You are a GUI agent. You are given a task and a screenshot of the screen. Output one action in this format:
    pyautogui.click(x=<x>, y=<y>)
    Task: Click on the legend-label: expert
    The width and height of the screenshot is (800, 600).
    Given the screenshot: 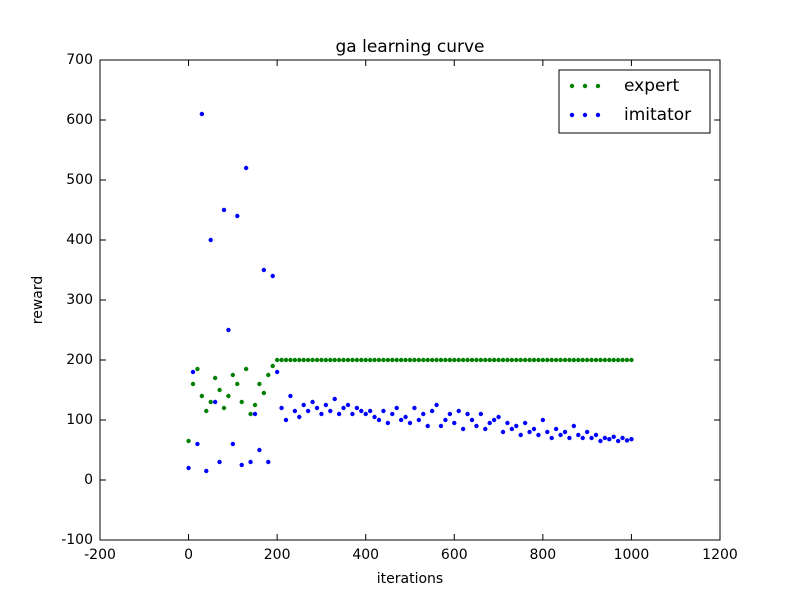 What is the action you would take?
    pyautogui.click(x=651, y=86)
    